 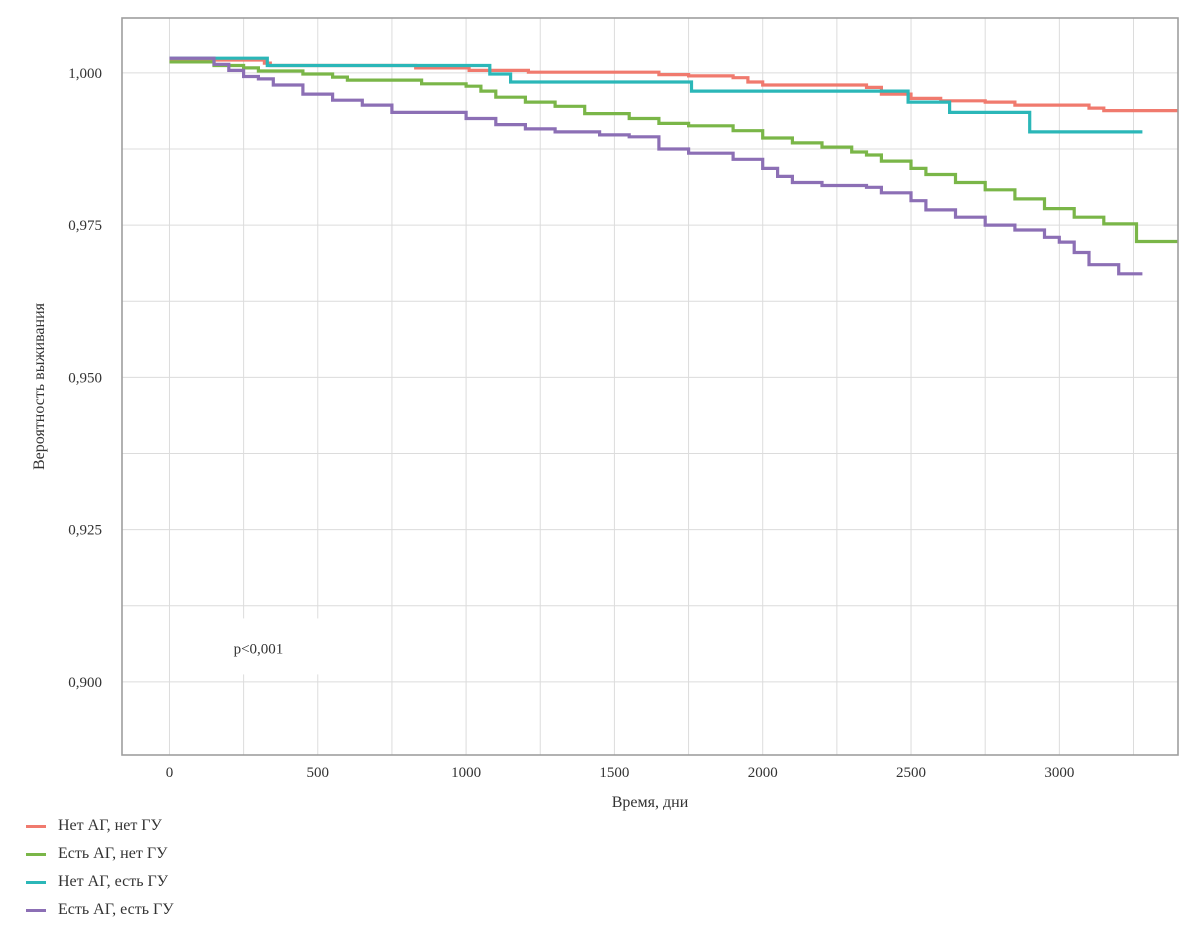 I want to click on y-tick-label: 0,925, so click(x=85, y=531).